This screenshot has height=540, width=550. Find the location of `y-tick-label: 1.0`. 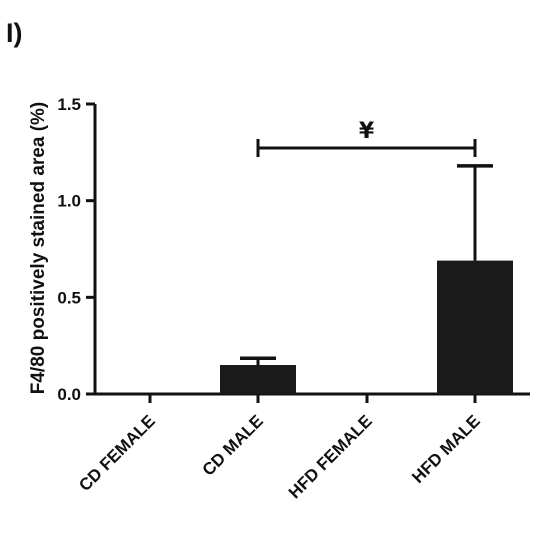

y-tick-label: 1.0 is located at coordinates (69, 201).